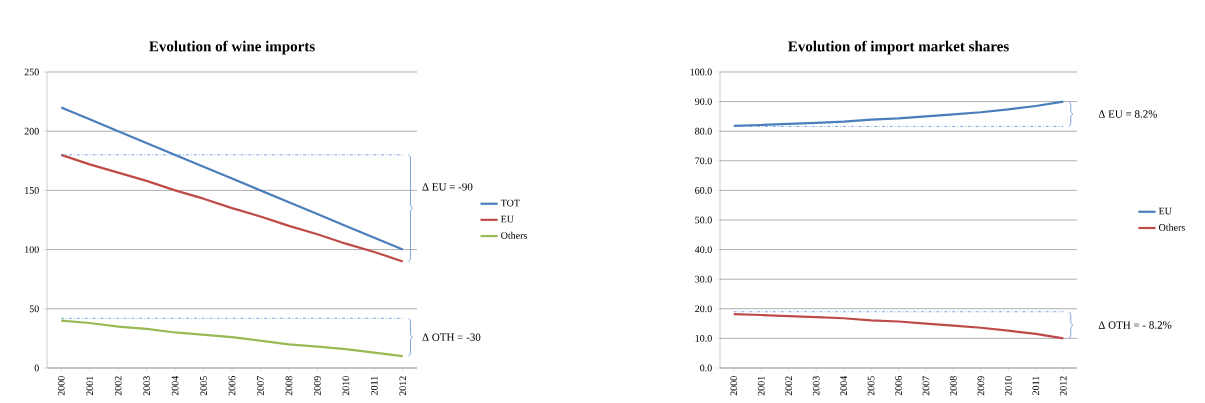 Image resolution: width=1205 pixels, height=403 pixels. Describe the element at coordinates (898, 47) in the screenshot. I see `chart-title: Evolution of import market shares` at that location.